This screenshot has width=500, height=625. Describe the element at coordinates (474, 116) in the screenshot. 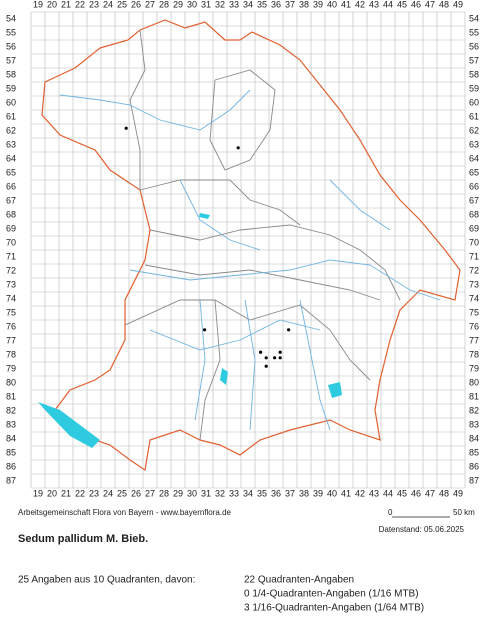

I see `row-label: 61` at that location.